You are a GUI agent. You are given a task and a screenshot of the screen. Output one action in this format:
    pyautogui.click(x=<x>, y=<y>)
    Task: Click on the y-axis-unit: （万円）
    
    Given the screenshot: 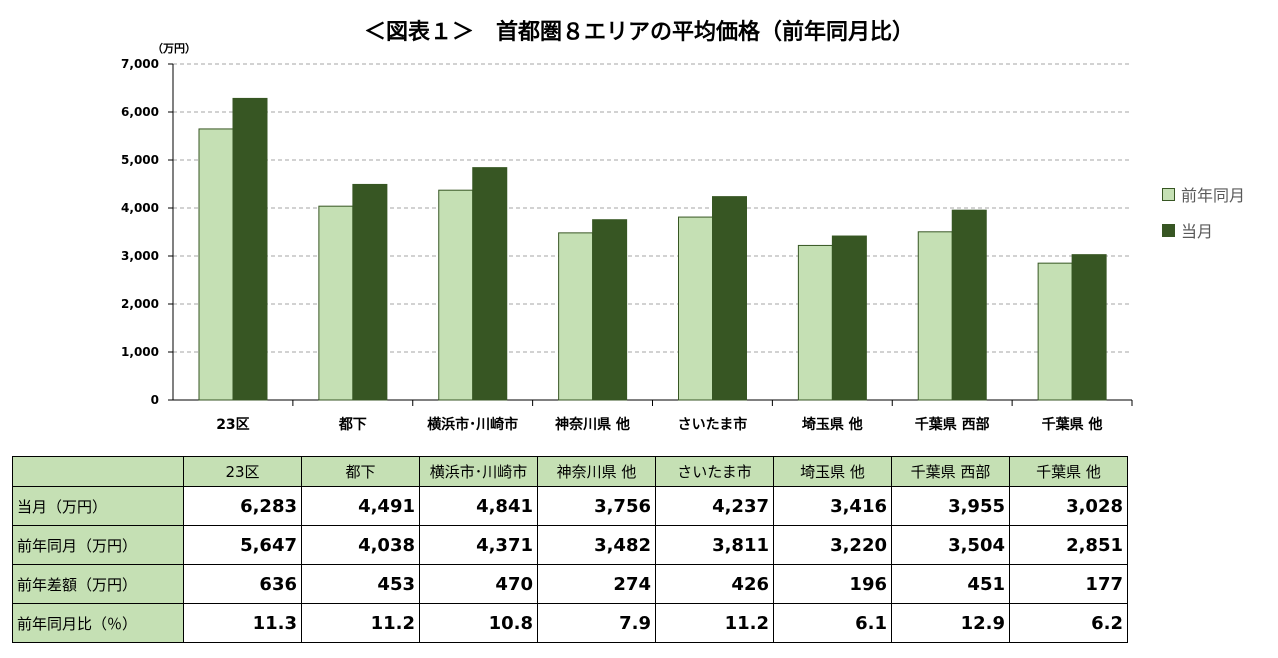 What is the action you would take?
    pyautogui.click(x=174, y=48)
    